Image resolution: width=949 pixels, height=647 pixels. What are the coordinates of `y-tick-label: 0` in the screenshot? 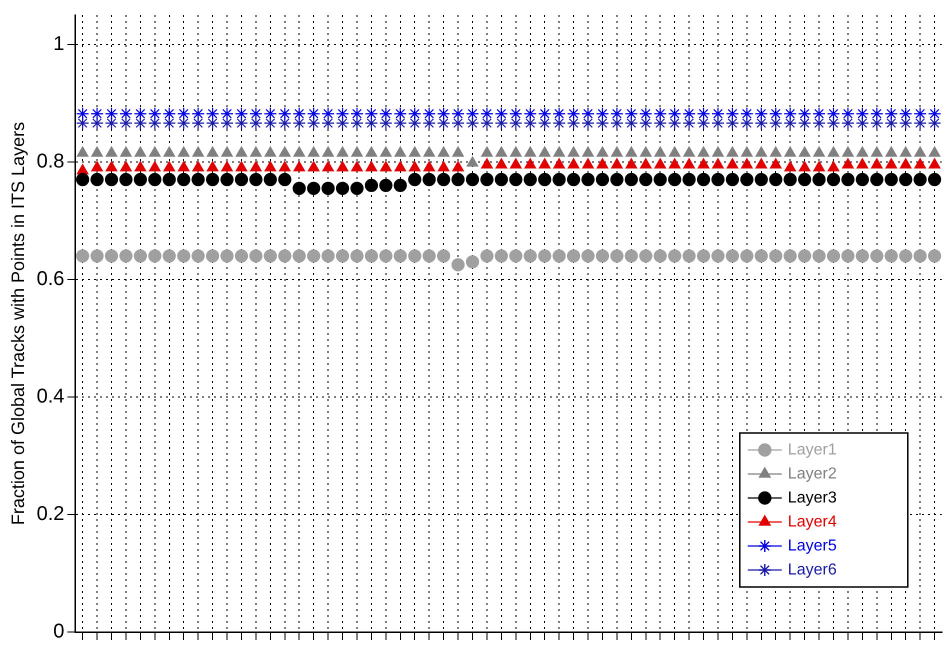 It's located at (58, 631).